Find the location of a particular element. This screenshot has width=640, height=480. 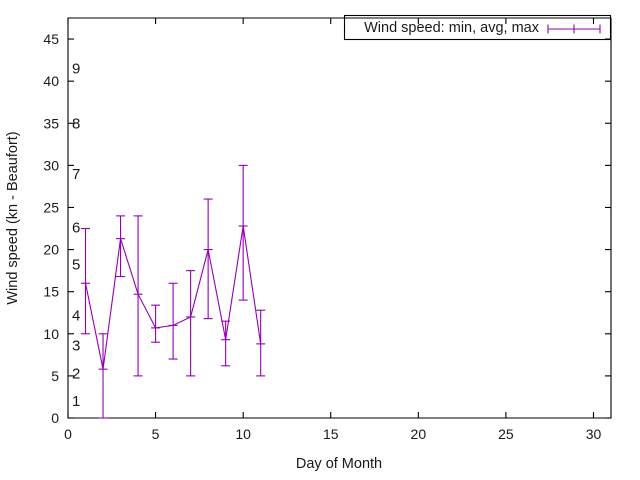

y-tick-label: 20 is located at coordinates (51, 250).